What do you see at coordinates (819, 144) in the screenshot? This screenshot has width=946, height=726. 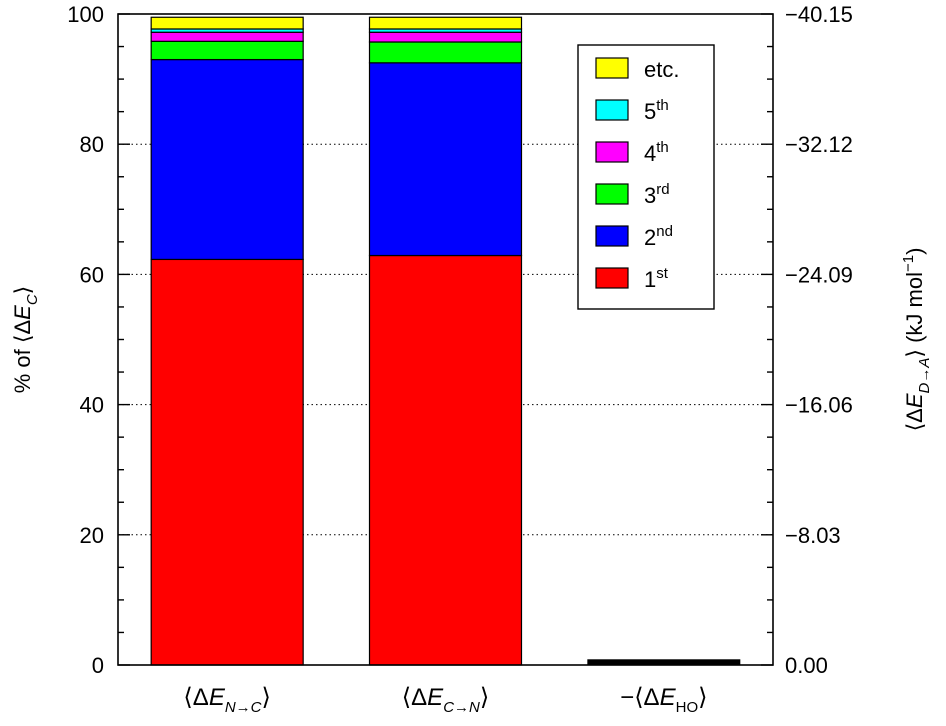 I see `y-right-tick-label: −32.12` at bounding box center [819, 144].